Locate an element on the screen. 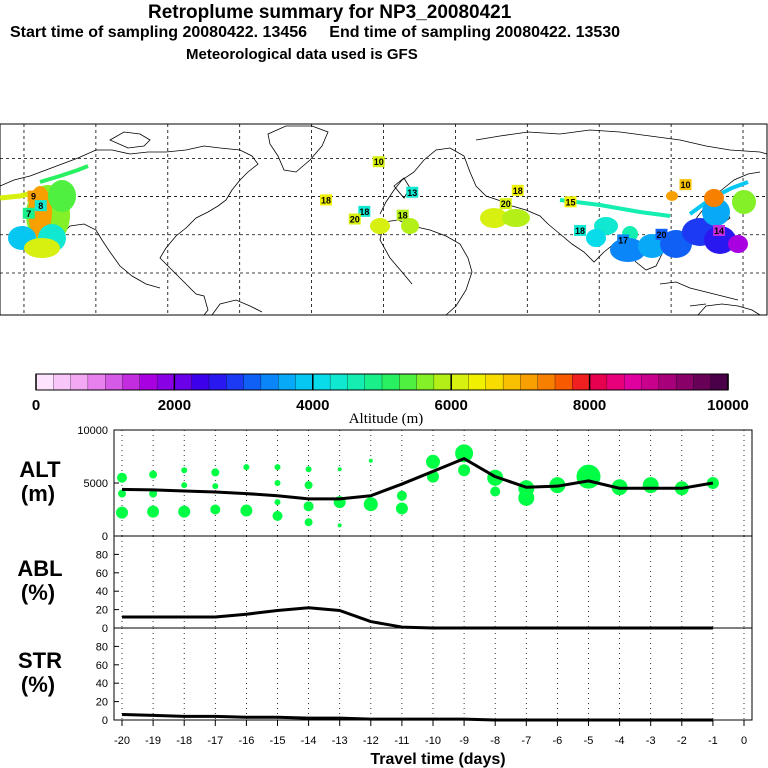 Image resolution: width=768 pixels, height=768 pixels. x-tick-label: -3 is located at coordinates (651, 741).